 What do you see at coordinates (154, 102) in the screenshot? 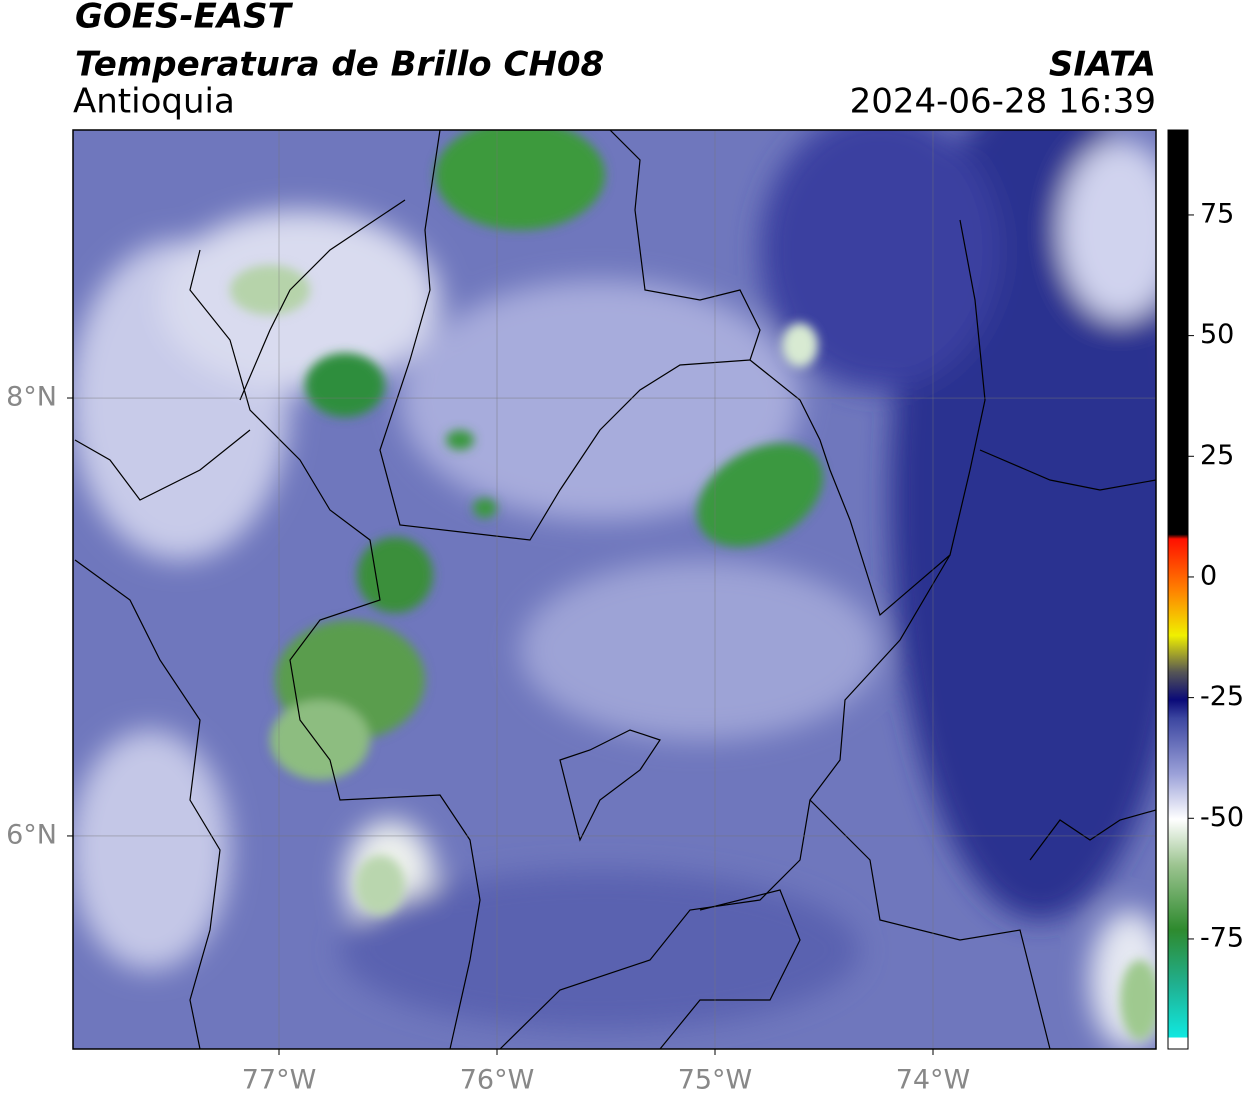
I see `region-label: Antioquia` at bounding box center [154, 102].